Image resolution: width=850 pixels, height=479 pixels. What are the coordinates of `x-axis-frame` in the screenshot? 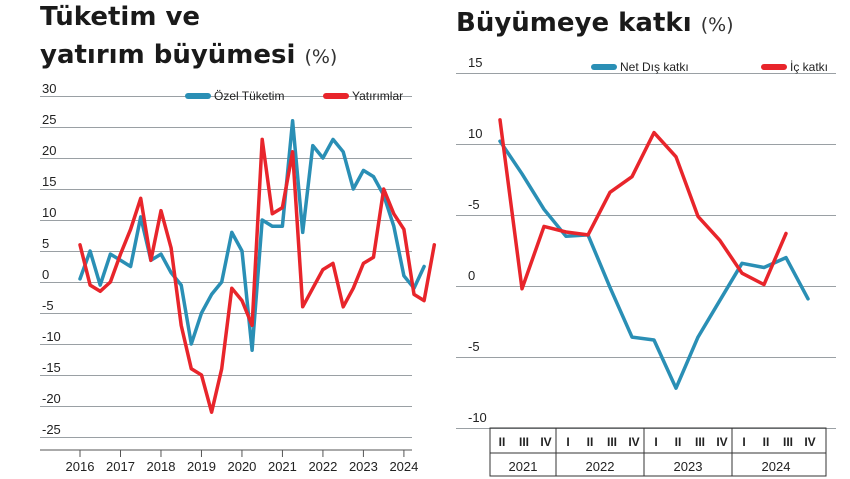 It's located at (658, 452).